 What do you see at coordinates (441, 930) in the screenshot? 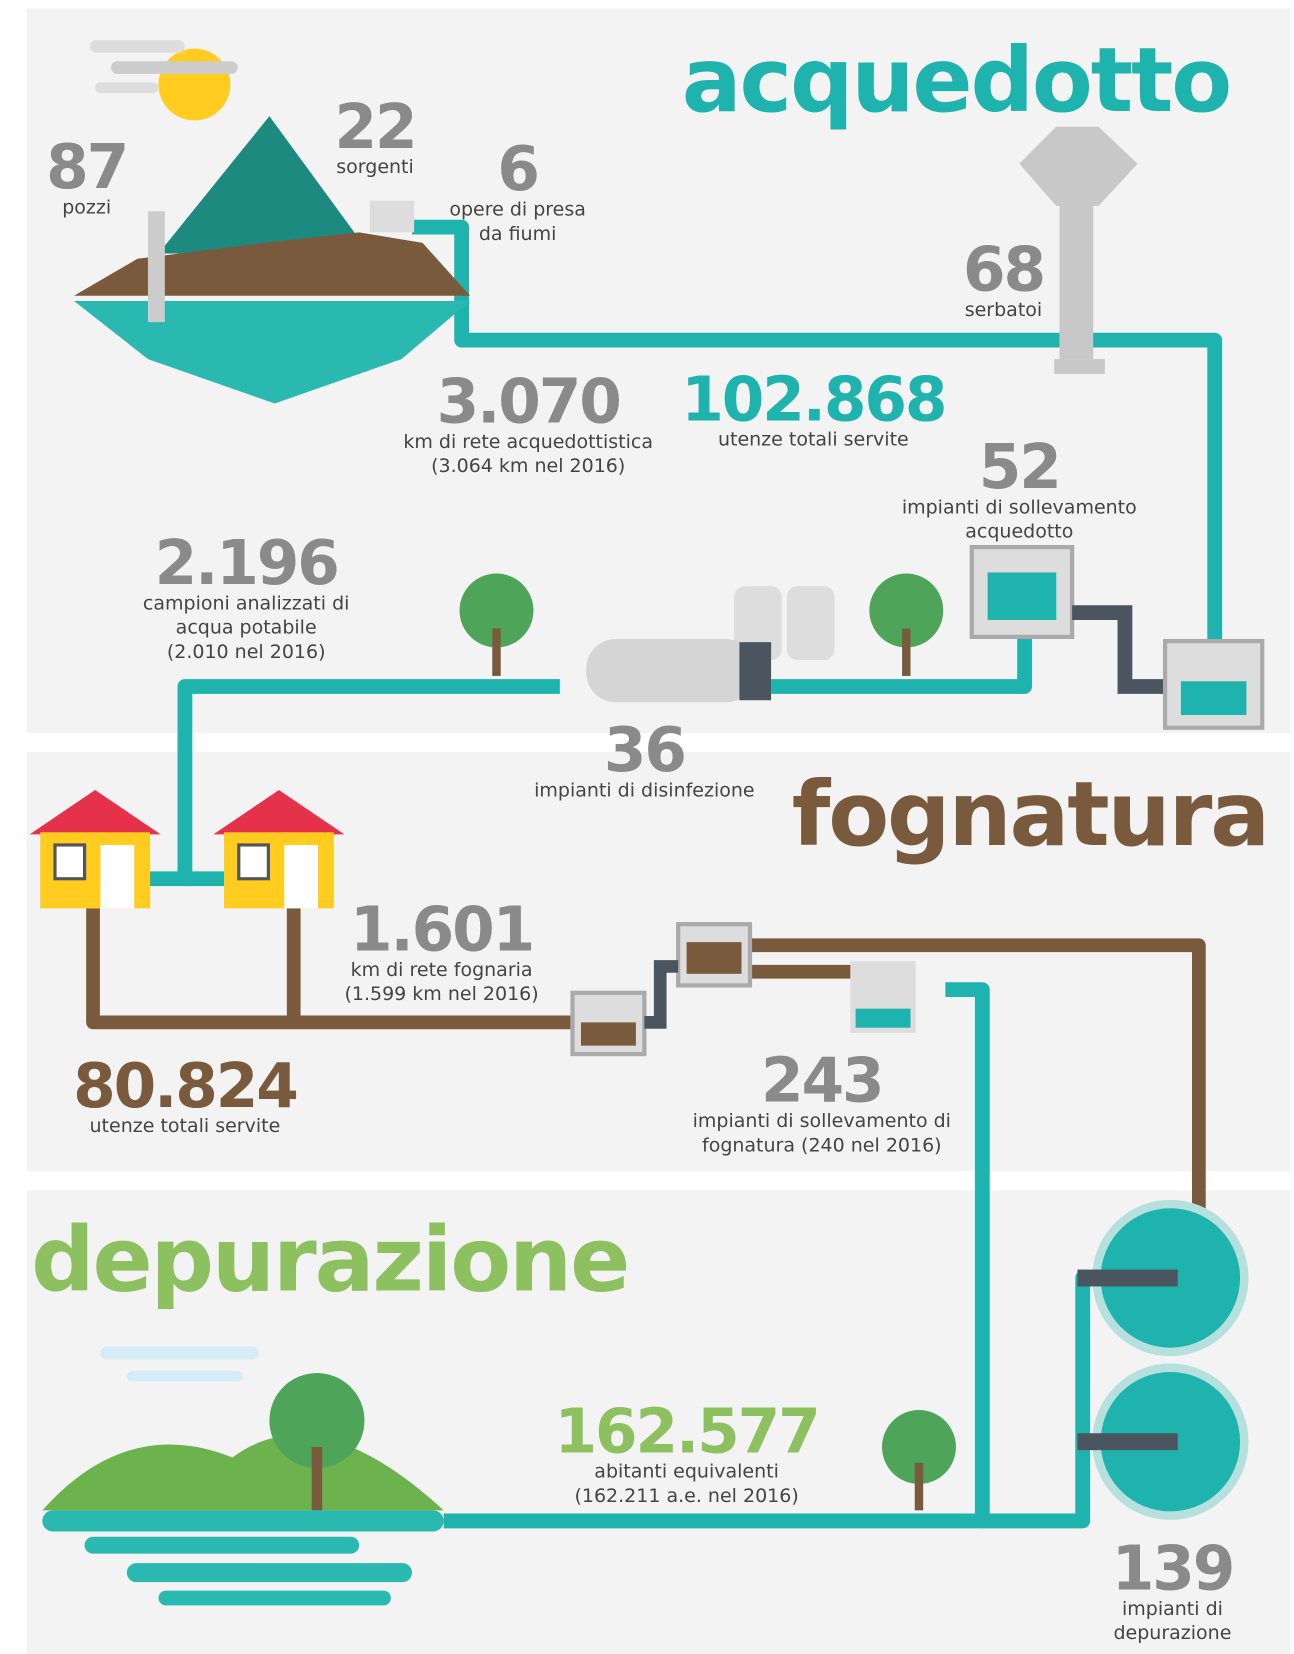
I see `stat-value: 1.601` at bounding box center [441, 930].